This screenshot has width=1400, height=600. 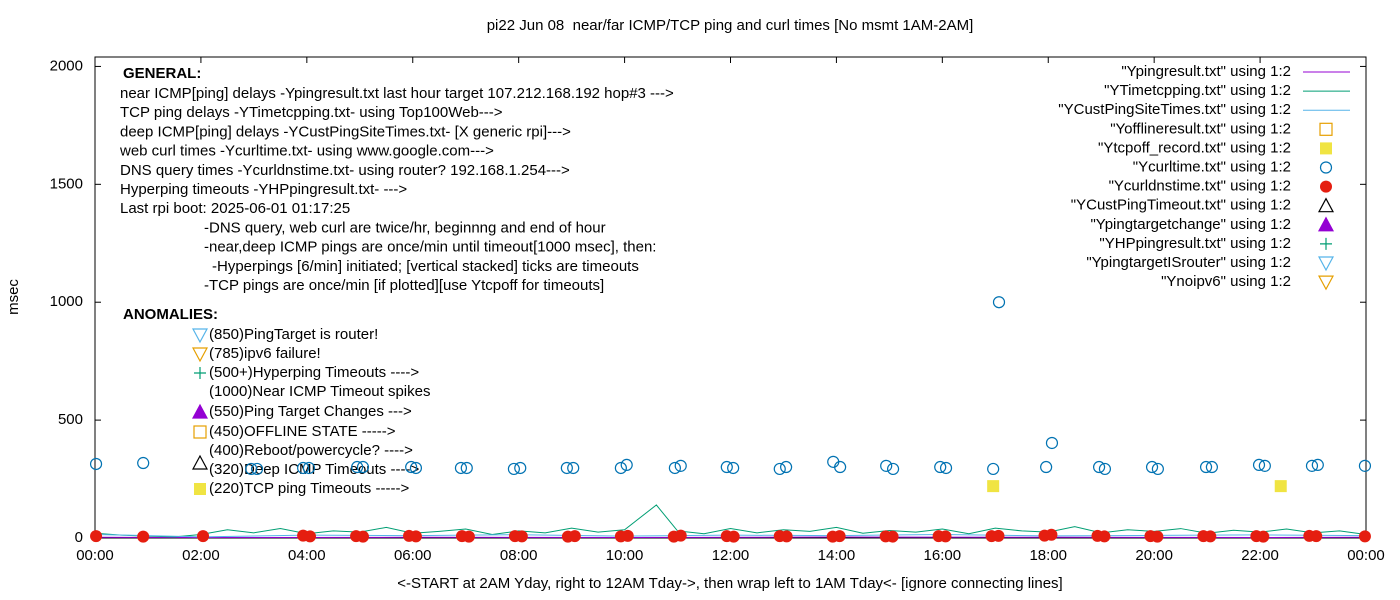 I want to click on x-tick-label: 20:00, so click(x=1154, y=555).